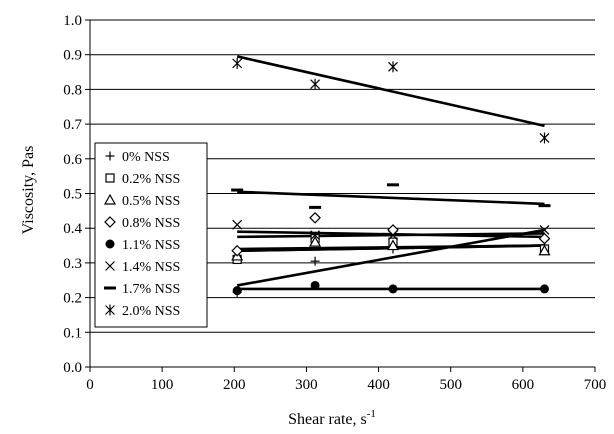  I want to click on y-tick-label: 0.5, so click(72, 195).